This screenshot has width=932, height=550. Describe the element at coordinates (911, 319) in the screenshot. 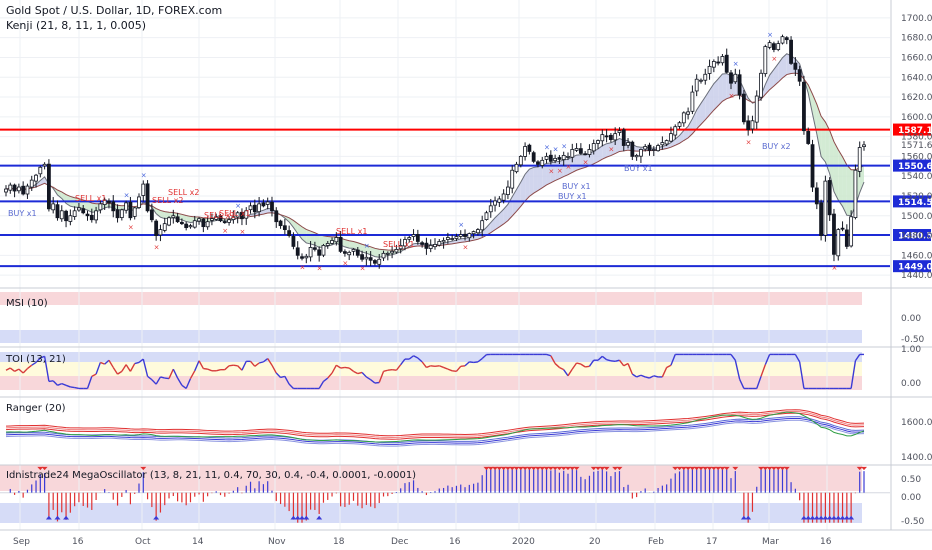

I see `y-tick-label: 0.00` at that location.